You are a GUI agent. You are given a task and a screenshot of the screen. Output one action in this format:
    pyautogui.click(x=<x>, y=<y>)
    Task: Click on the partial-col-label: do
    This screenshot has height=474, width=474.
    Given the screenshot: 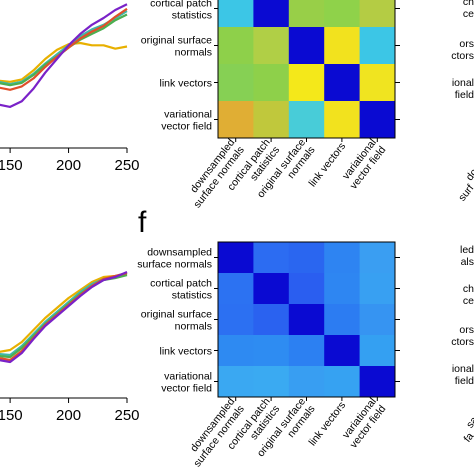 What is the action you would take?
    pyautogui.click(x=469, y=174)
    